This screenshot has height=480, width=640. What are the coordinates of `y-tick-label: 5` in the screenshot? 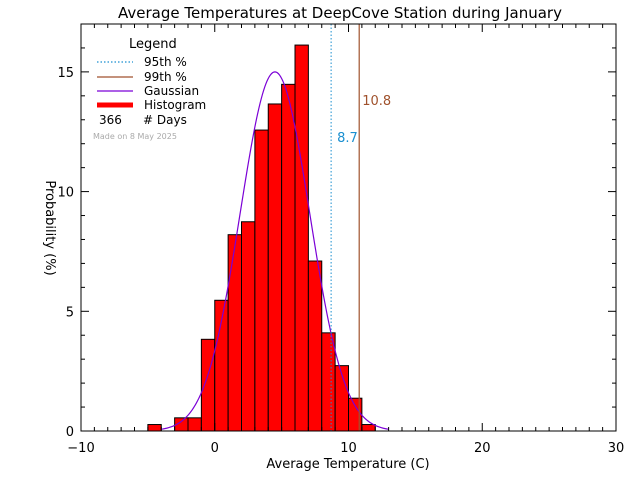 It's located at (70, 312).